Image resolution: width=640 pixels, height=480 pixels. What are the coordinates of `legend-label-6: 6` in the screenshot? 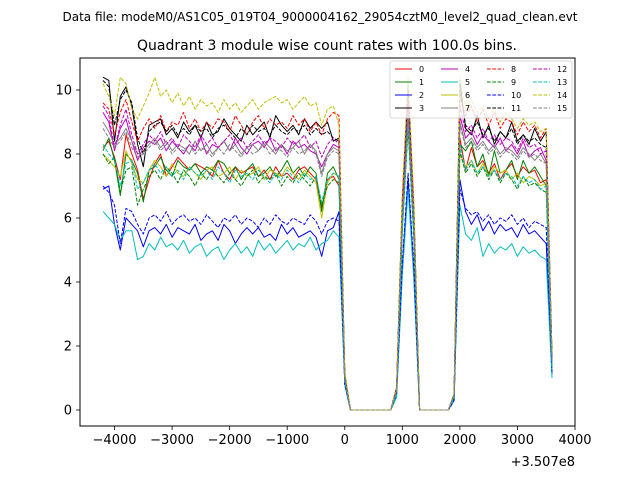 It's located at (467, 95).